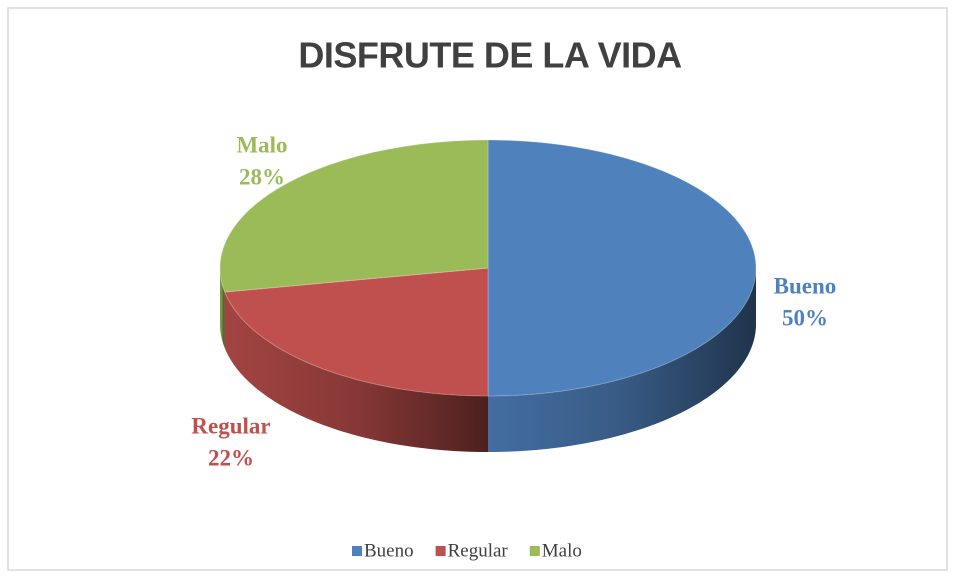  Describe the element at coordinates (478, 550) in the screenshot. I see `legend-label: Regular` at that location.